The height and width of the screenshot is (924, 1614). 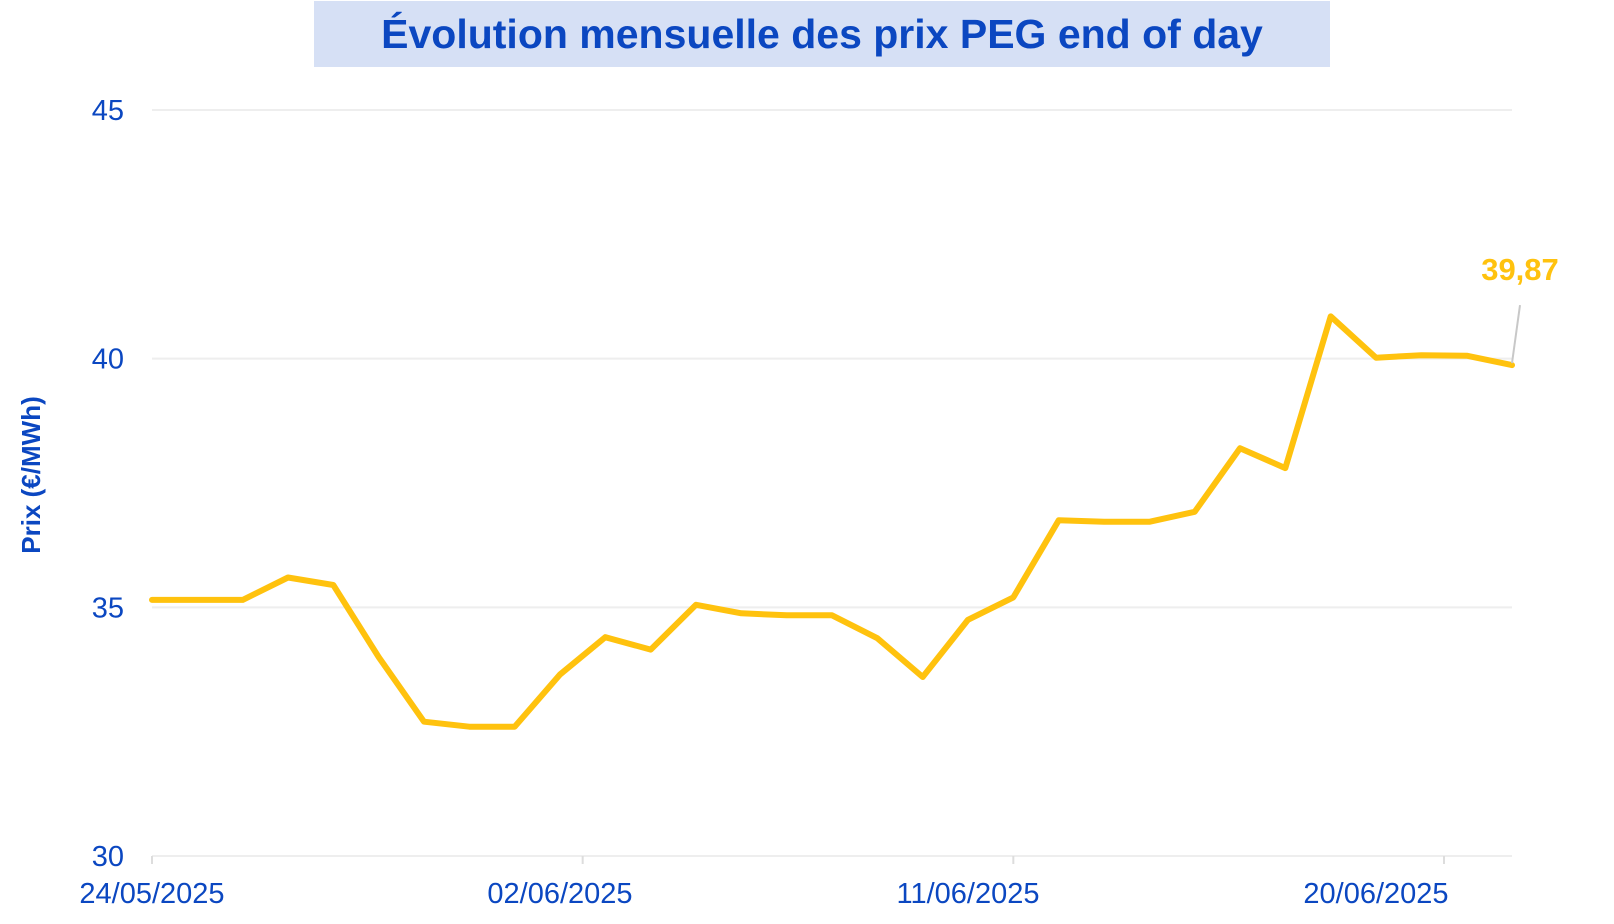 I want to click on last-value-label: 39,87, so click(x=1520, y=269).